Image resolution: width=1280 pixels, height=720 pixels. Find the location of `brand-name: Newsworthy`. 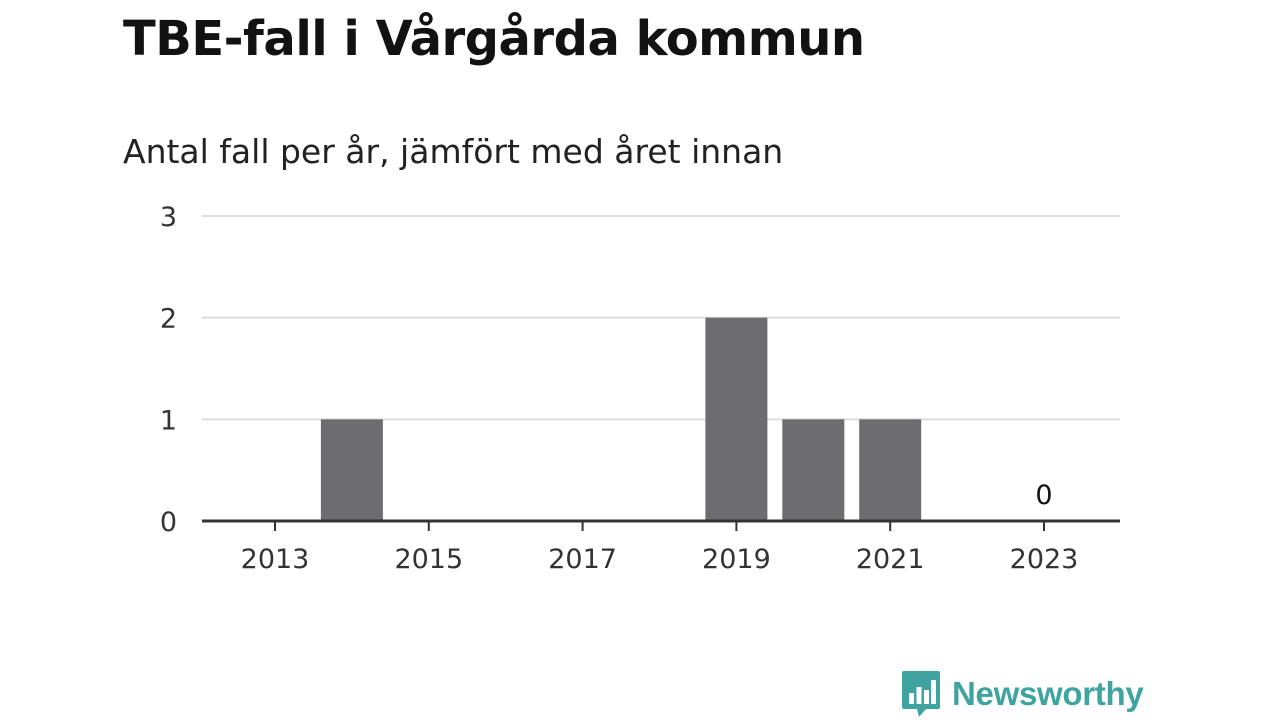

brand-name: Newsworthy is located at coordinates (1048, 693).